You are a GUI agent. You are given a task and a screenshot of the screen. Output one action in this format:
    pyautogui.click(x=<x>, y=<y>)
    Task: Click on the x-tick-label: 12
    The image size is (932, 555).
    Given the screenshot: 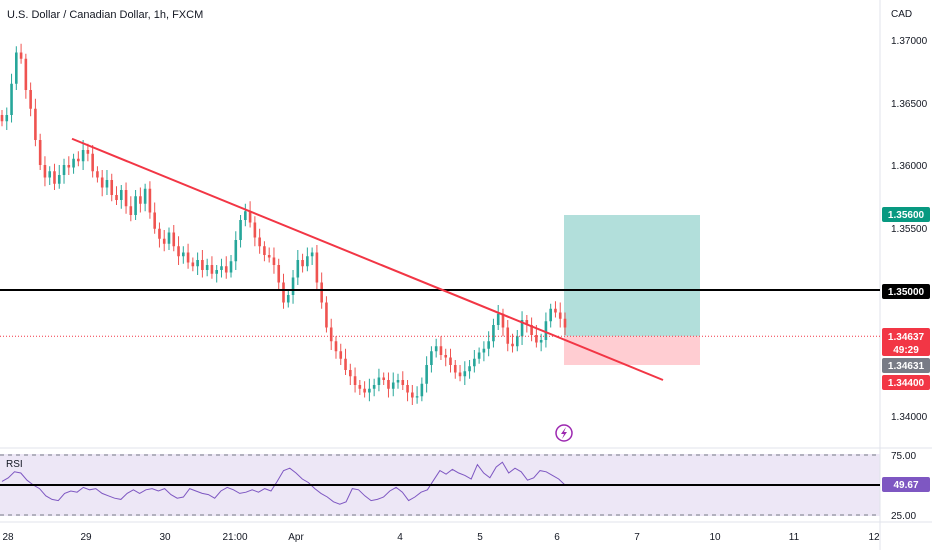 What is the action you would take?
    pyautogui.click(x=874, y=537)
    